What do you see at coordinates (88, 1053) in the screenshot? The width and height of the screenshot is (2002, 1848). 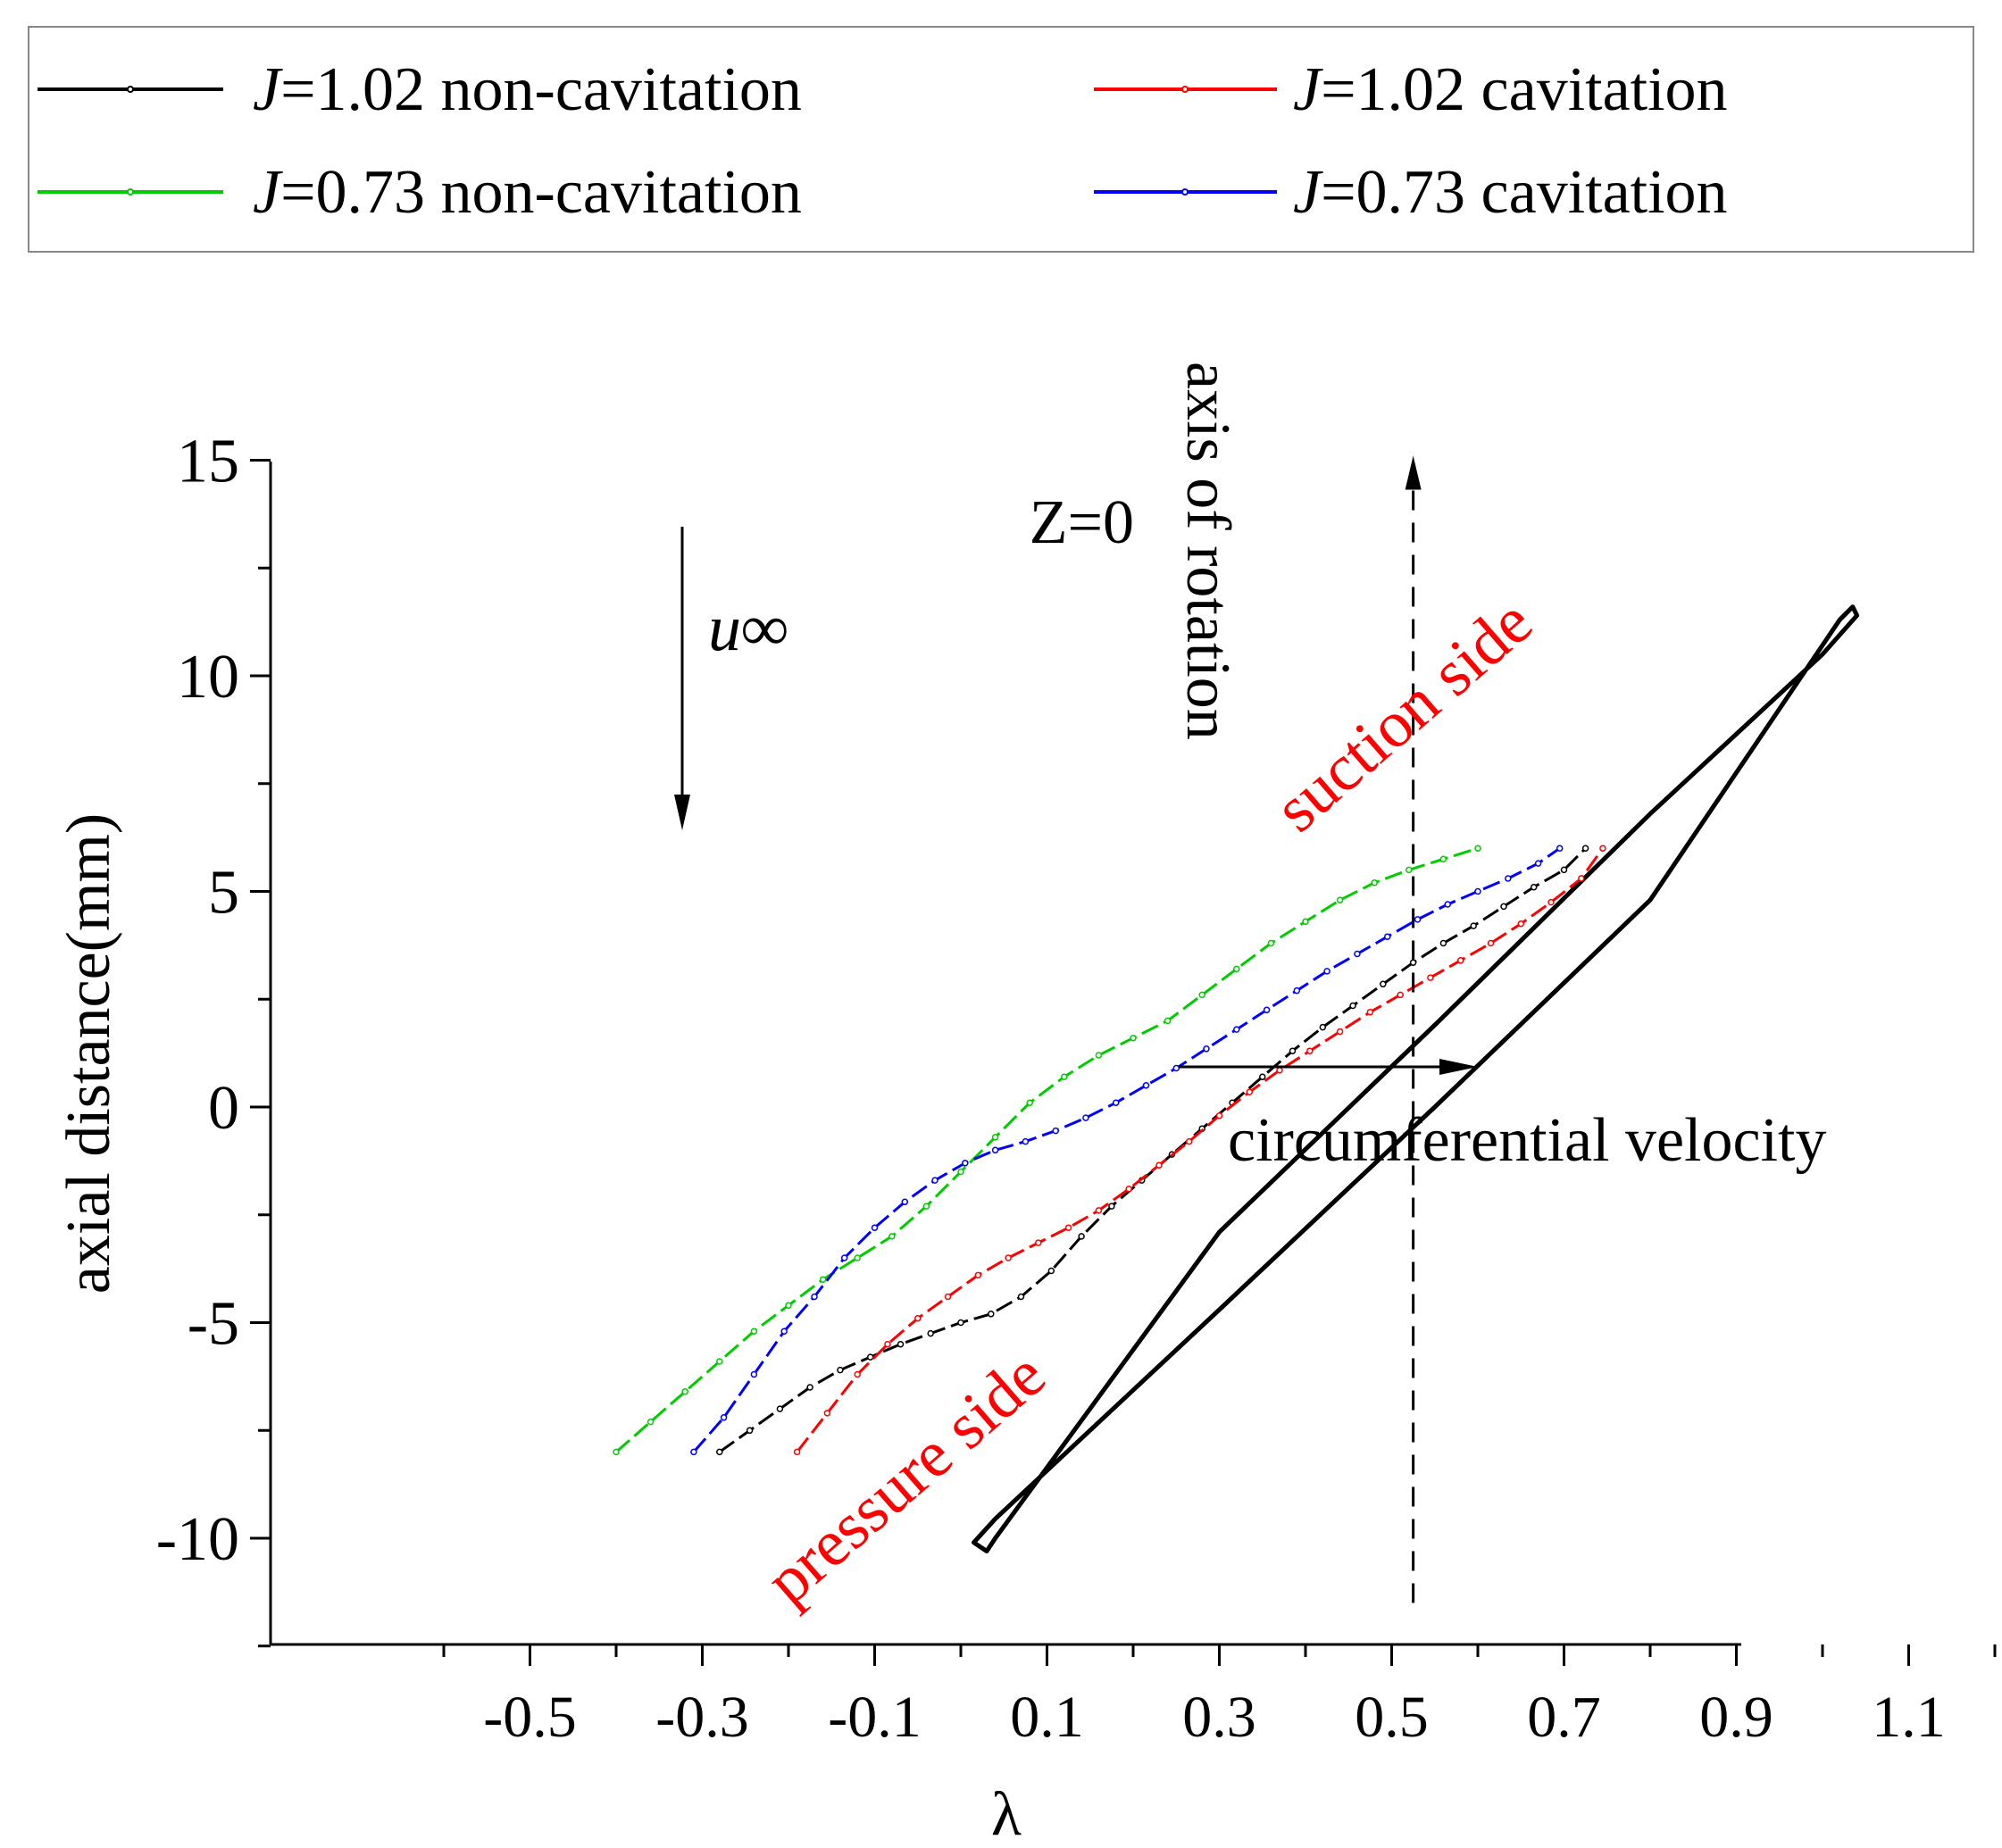 I see `y-axis-label: axial distance(mm)` at bounding box center [88, 1053].